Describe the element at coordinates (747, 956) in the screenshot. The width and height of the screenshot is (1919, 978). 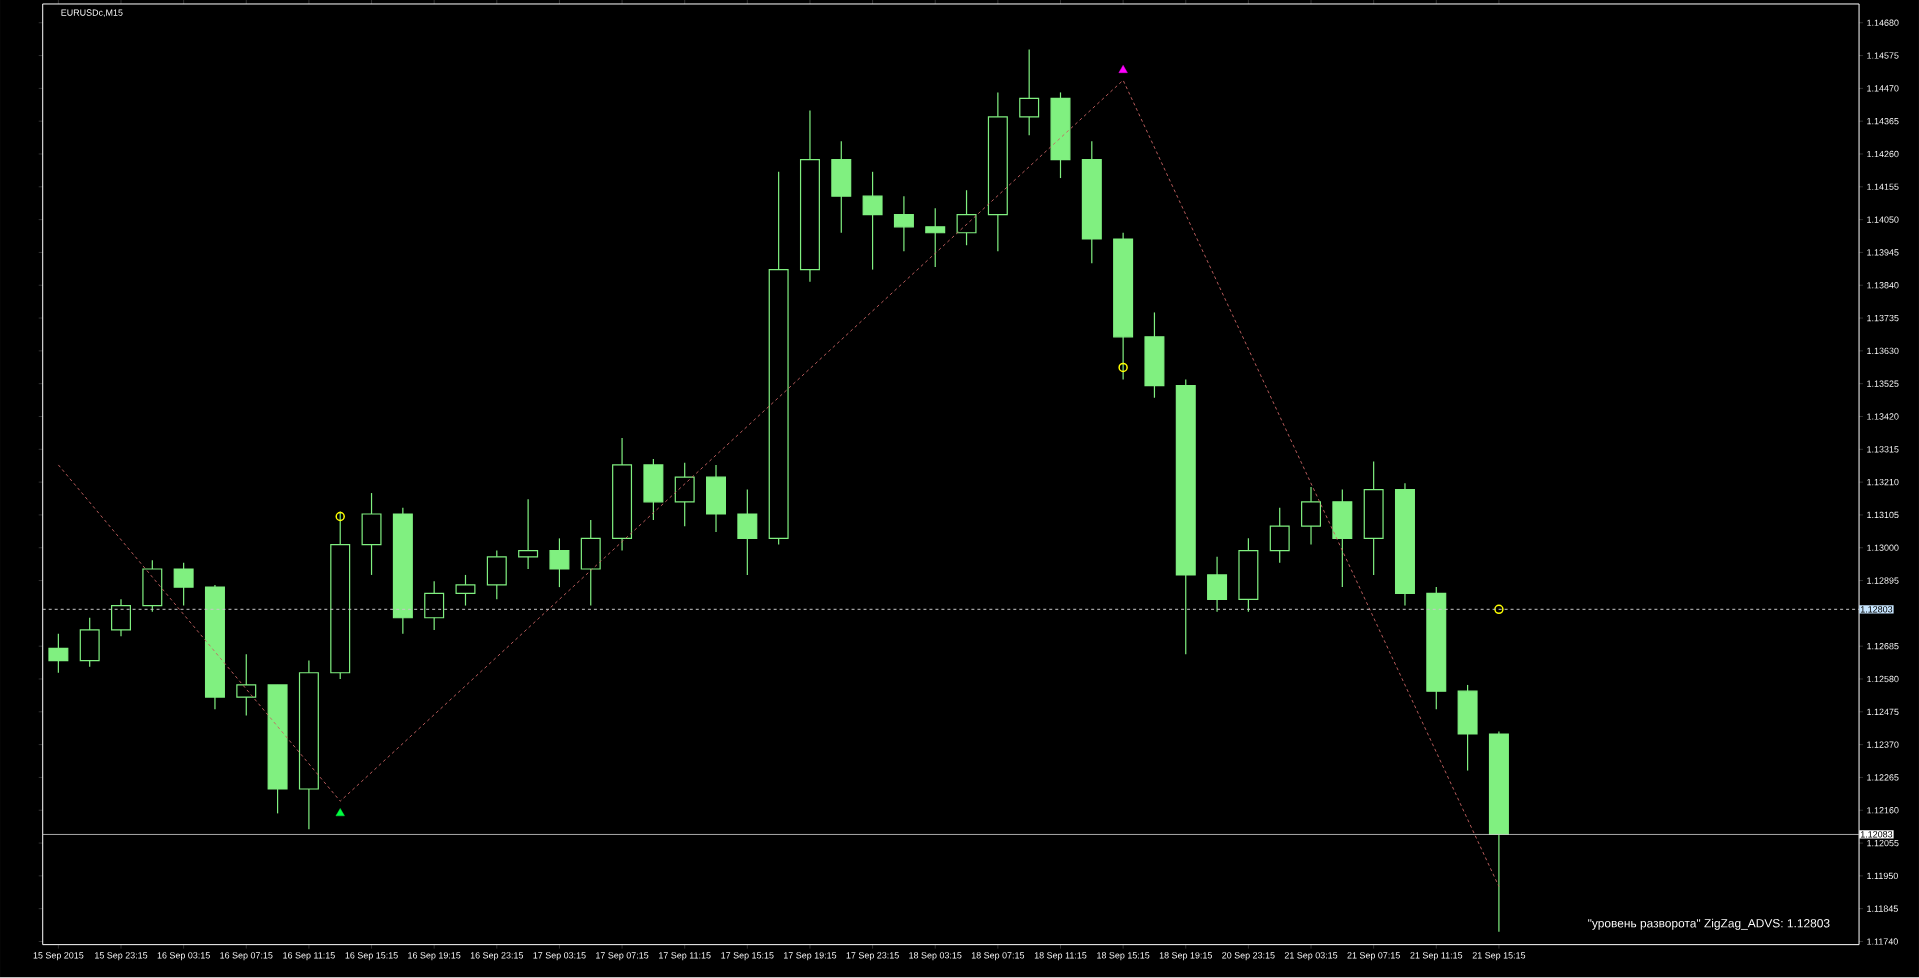
I see `x-tick-label: 17 Sep 15:15` at that location.